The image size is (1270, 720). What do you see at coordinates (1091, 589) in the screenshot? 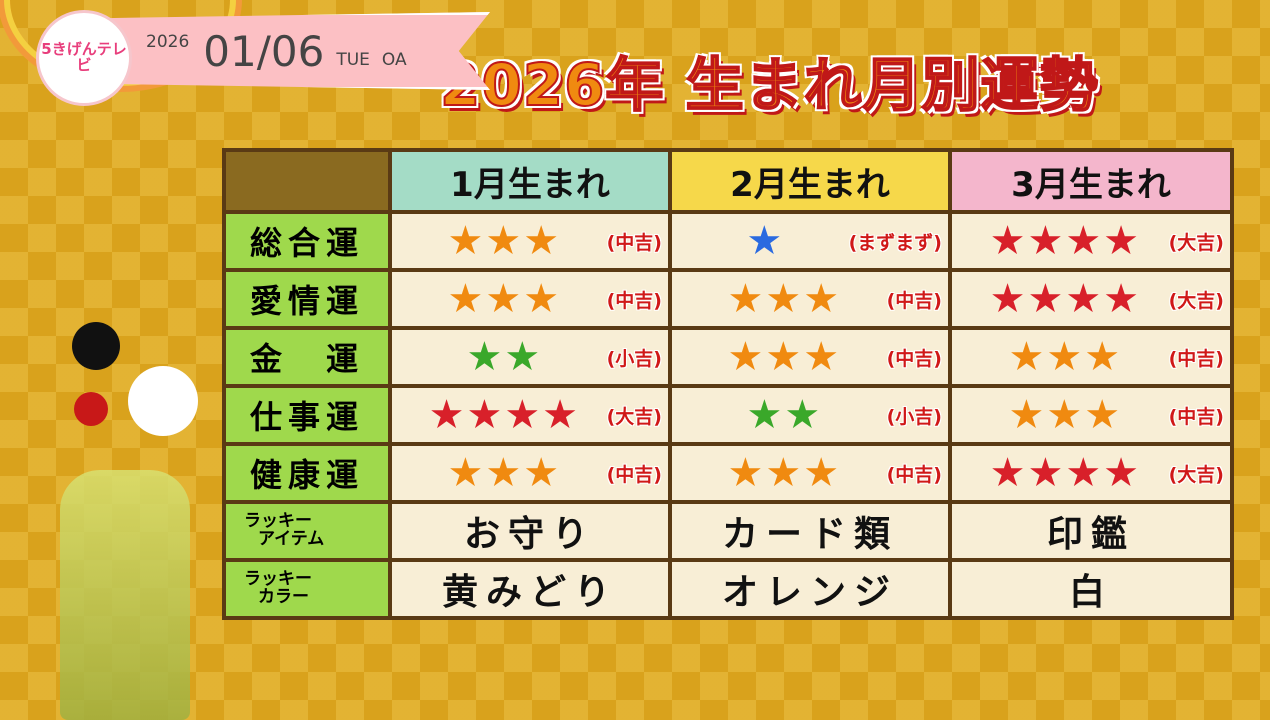
I see `lucky-color-value: 白` at bounding box center [1091, 589].